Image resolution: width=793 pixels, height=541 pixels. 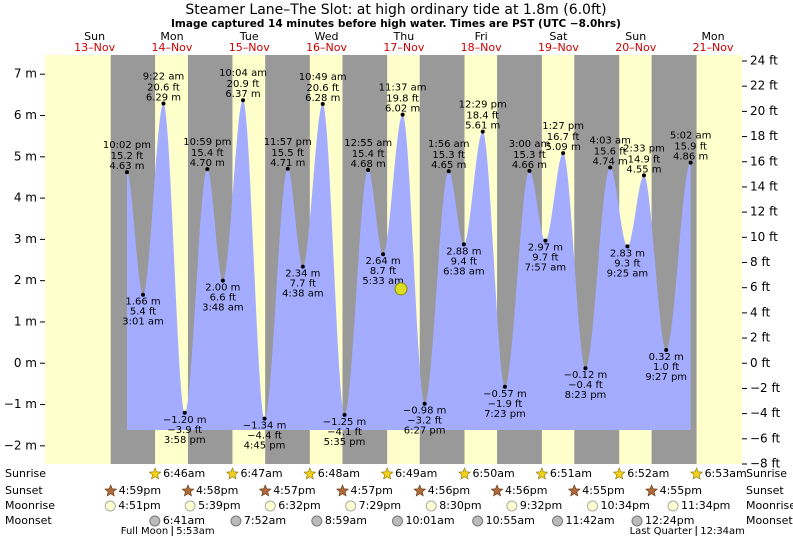 I want to click on day-name: Sun, so click(x=635, y=36).